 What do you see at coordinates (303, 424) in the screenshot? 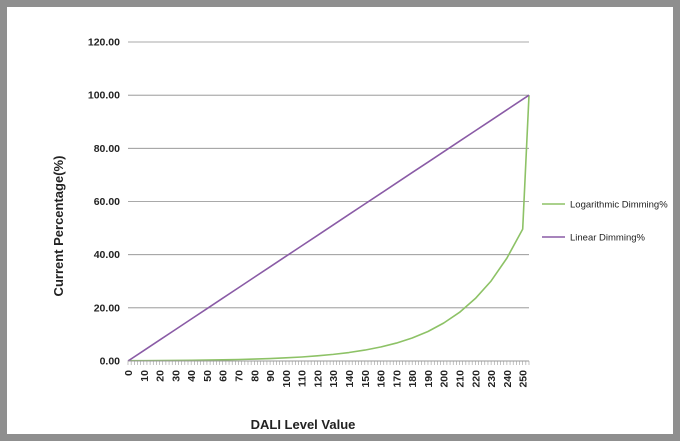
I see `x-axis-title: DALI Level Value` at bounding box center [303, 424].